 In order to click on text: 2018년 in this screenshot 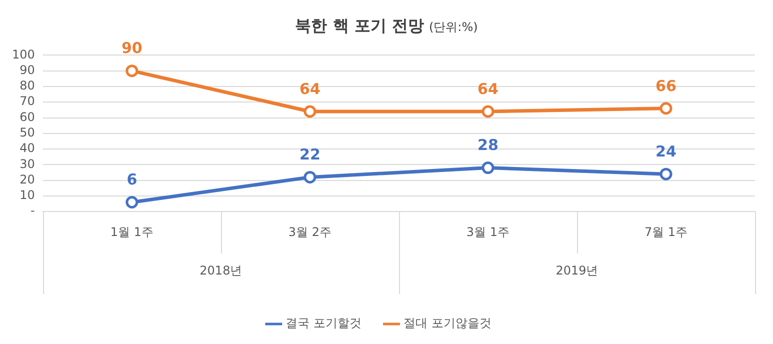, I will do `click(221, 271)`.